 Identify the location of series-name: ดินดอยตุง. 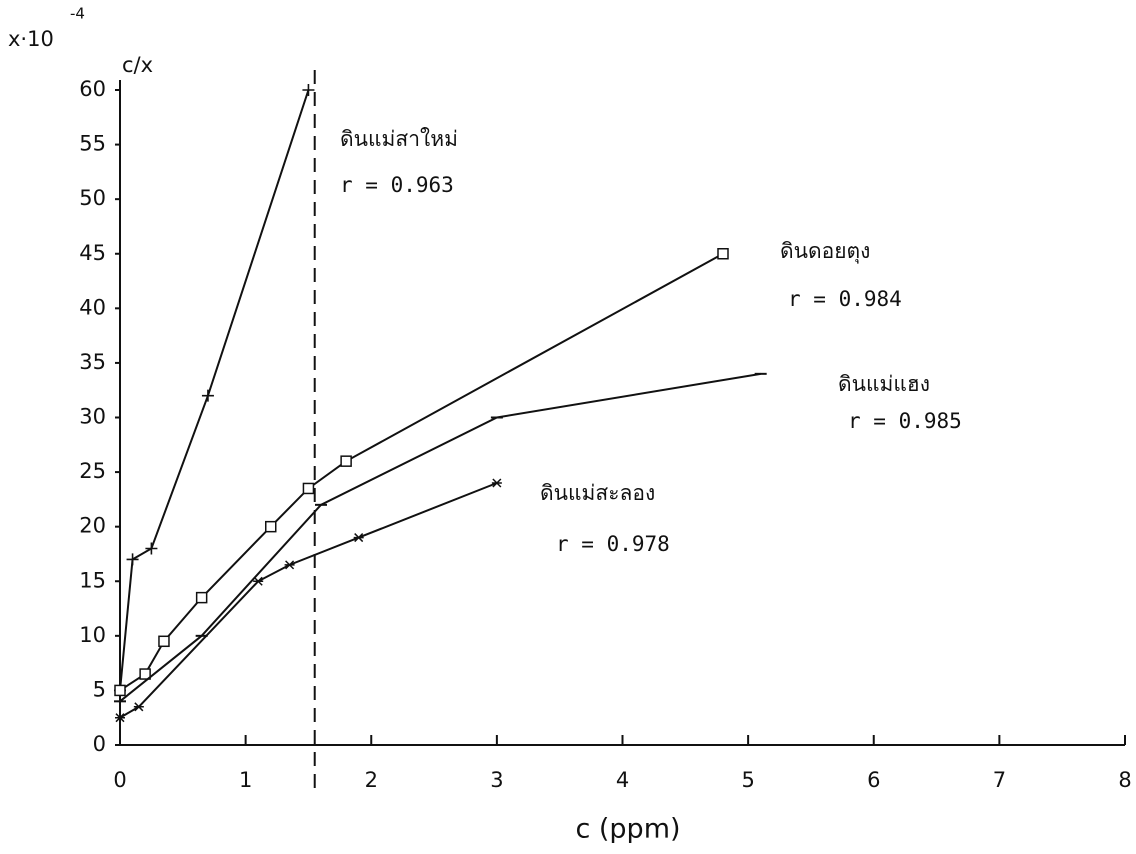
(825, 251).